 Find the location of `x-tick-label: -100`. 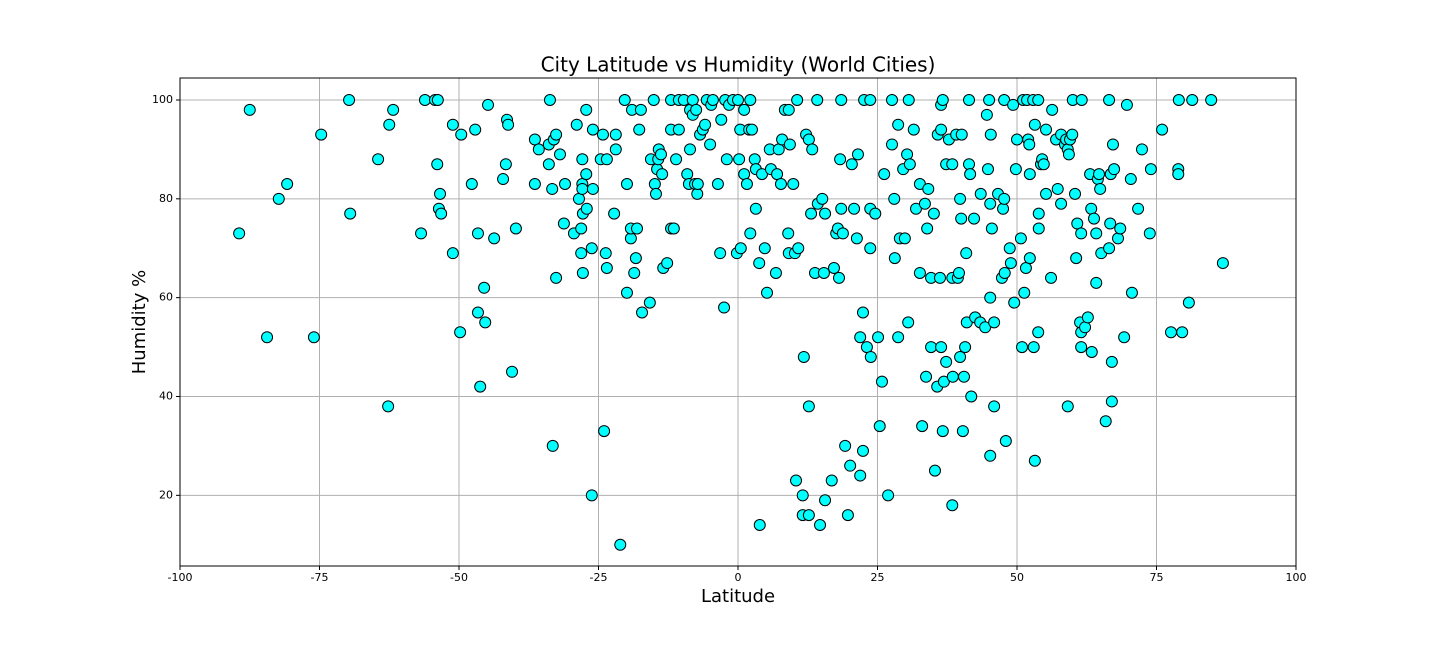

x-tick-label: -100 is located at coordinates (180, 577).